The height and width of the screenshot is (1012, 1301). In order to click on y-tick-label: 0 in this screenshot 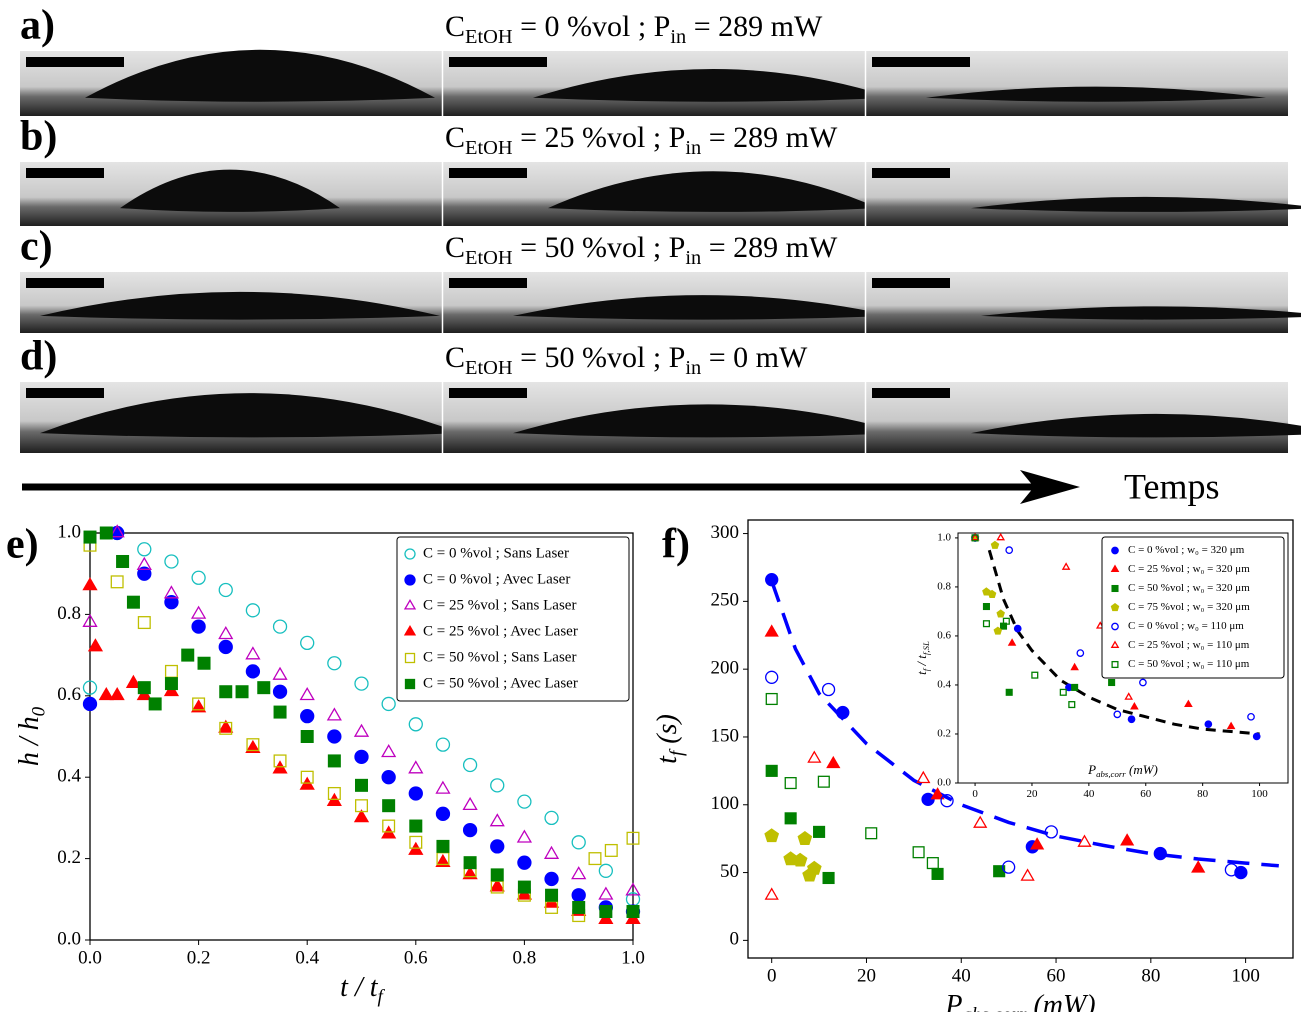, I will do `click(735, 939)`.